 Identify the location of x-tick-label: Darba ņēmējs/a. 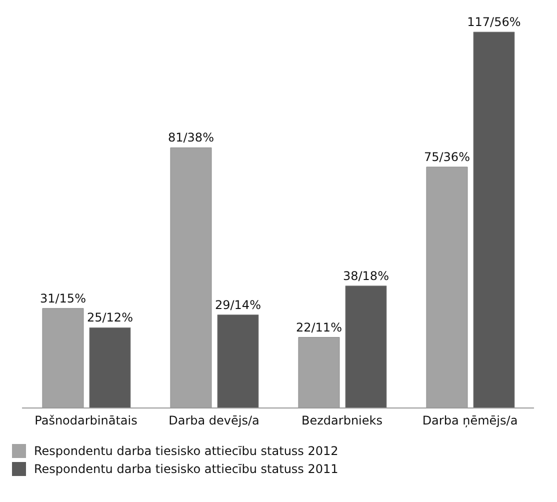
(470, 421).